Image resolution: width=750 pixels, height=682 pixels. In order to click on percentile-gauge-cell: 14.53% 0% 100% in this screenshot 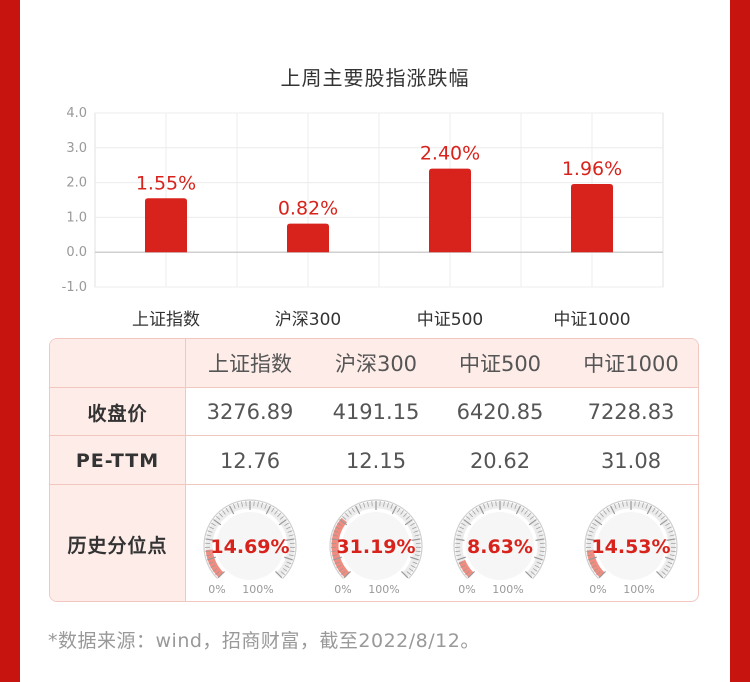, I will do `click(630, 543)`.